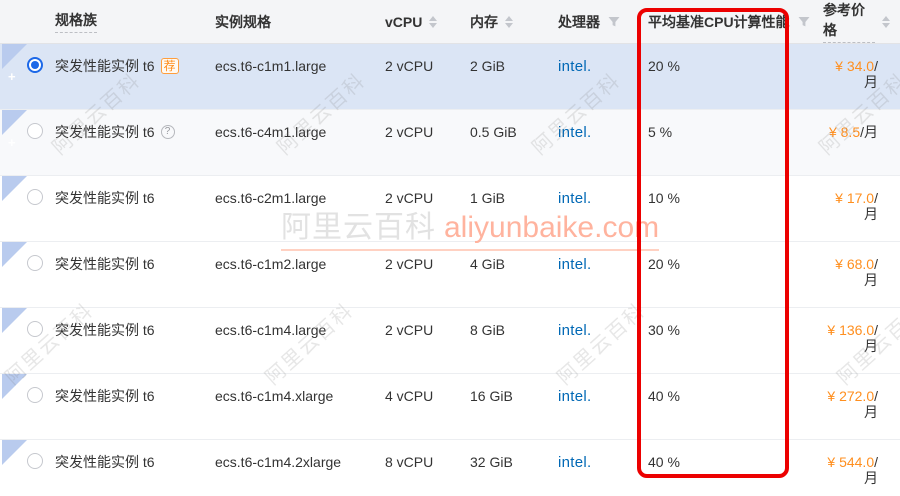 The height and width of the screenshot is (496, 900). Describe the element at coordinates (274, 396) in the screenshot. I see `instance-spec: ecs.t6-c1m4.xlarge` at that location.